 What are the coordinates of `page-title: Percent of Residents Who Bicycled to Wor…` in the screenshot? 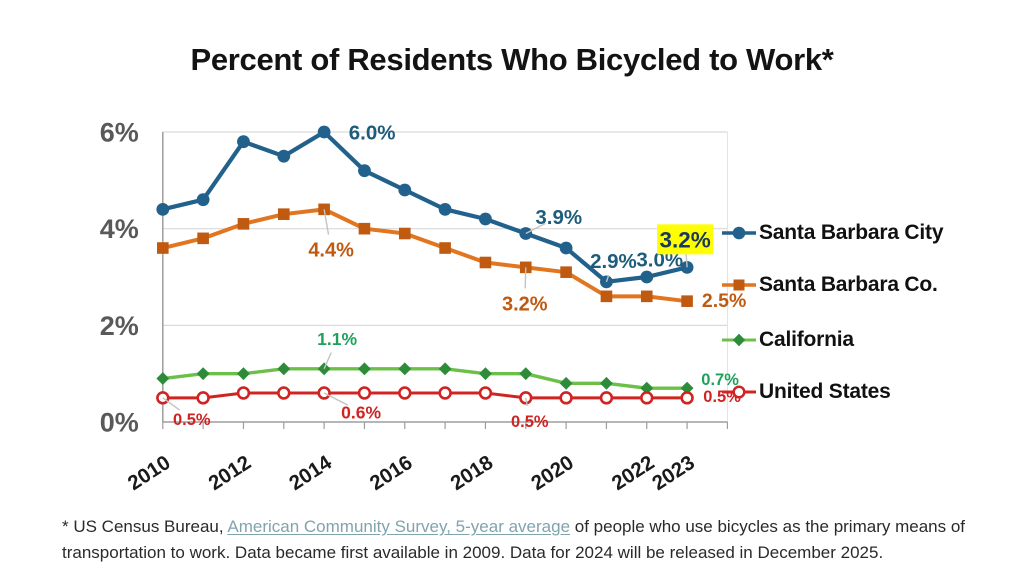 It's located at (512, 59).